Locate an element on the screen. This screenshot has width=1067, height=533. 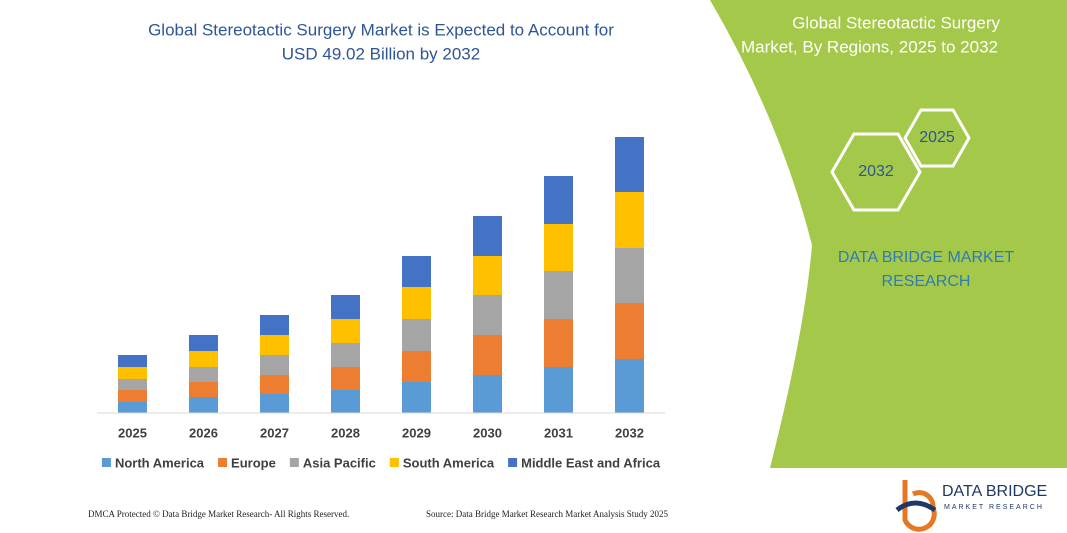
legend-label: South America is located at coordinates (449, 462).